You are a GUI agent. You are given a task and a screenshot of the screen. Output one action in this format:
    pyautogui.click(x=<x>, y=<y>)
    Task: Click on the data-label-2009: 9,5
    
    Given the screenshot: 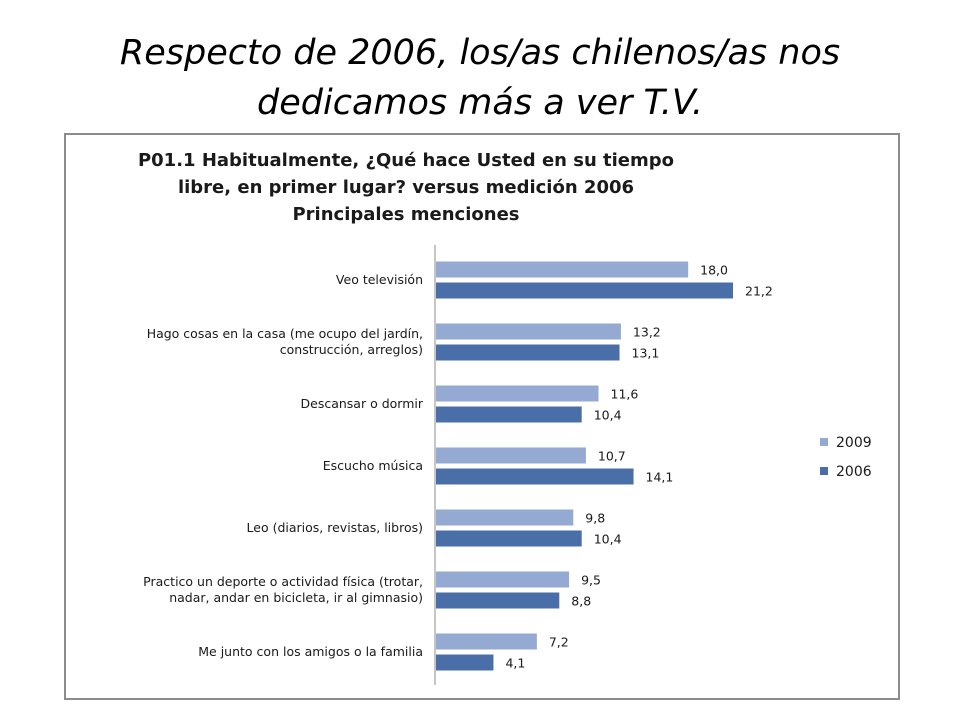 What is the action you would take?
    pyautogui.click(x=591, y=580)
    